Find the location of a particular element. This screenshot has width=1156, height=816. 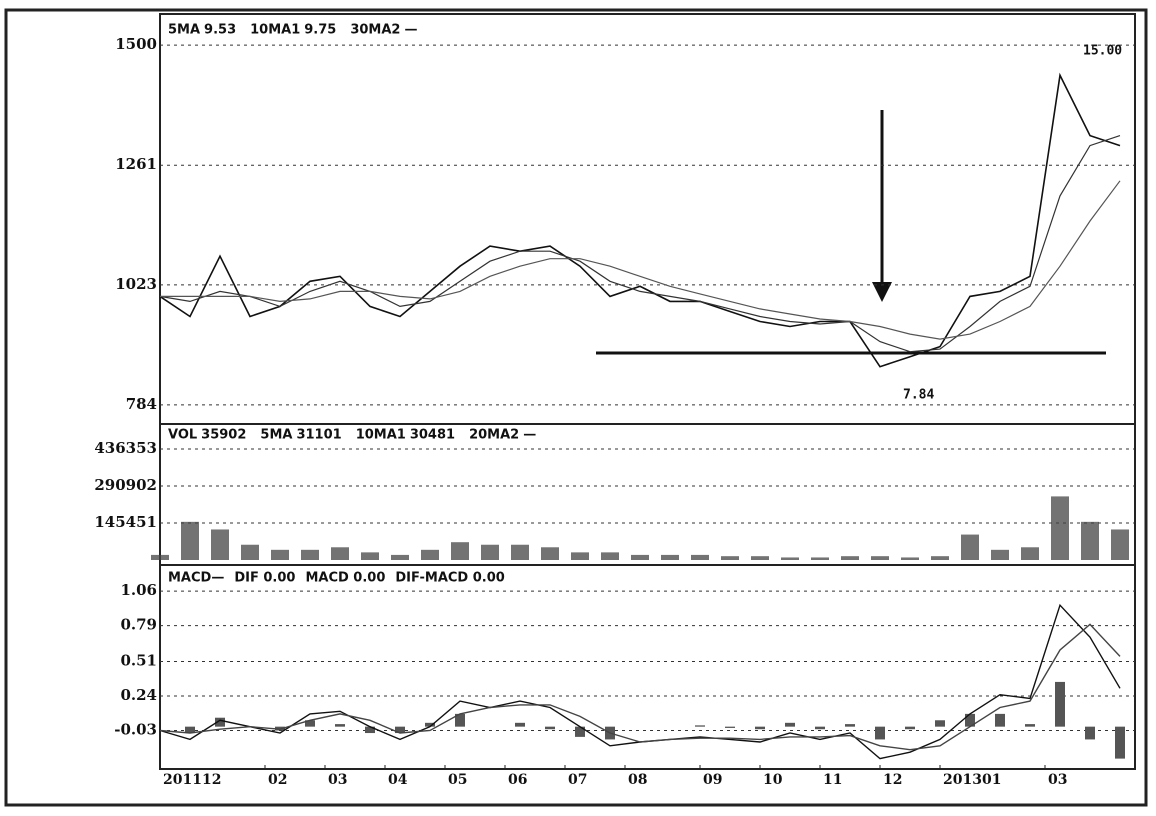

y-tick-label: 0.79 is located at coordinates (138, 625).